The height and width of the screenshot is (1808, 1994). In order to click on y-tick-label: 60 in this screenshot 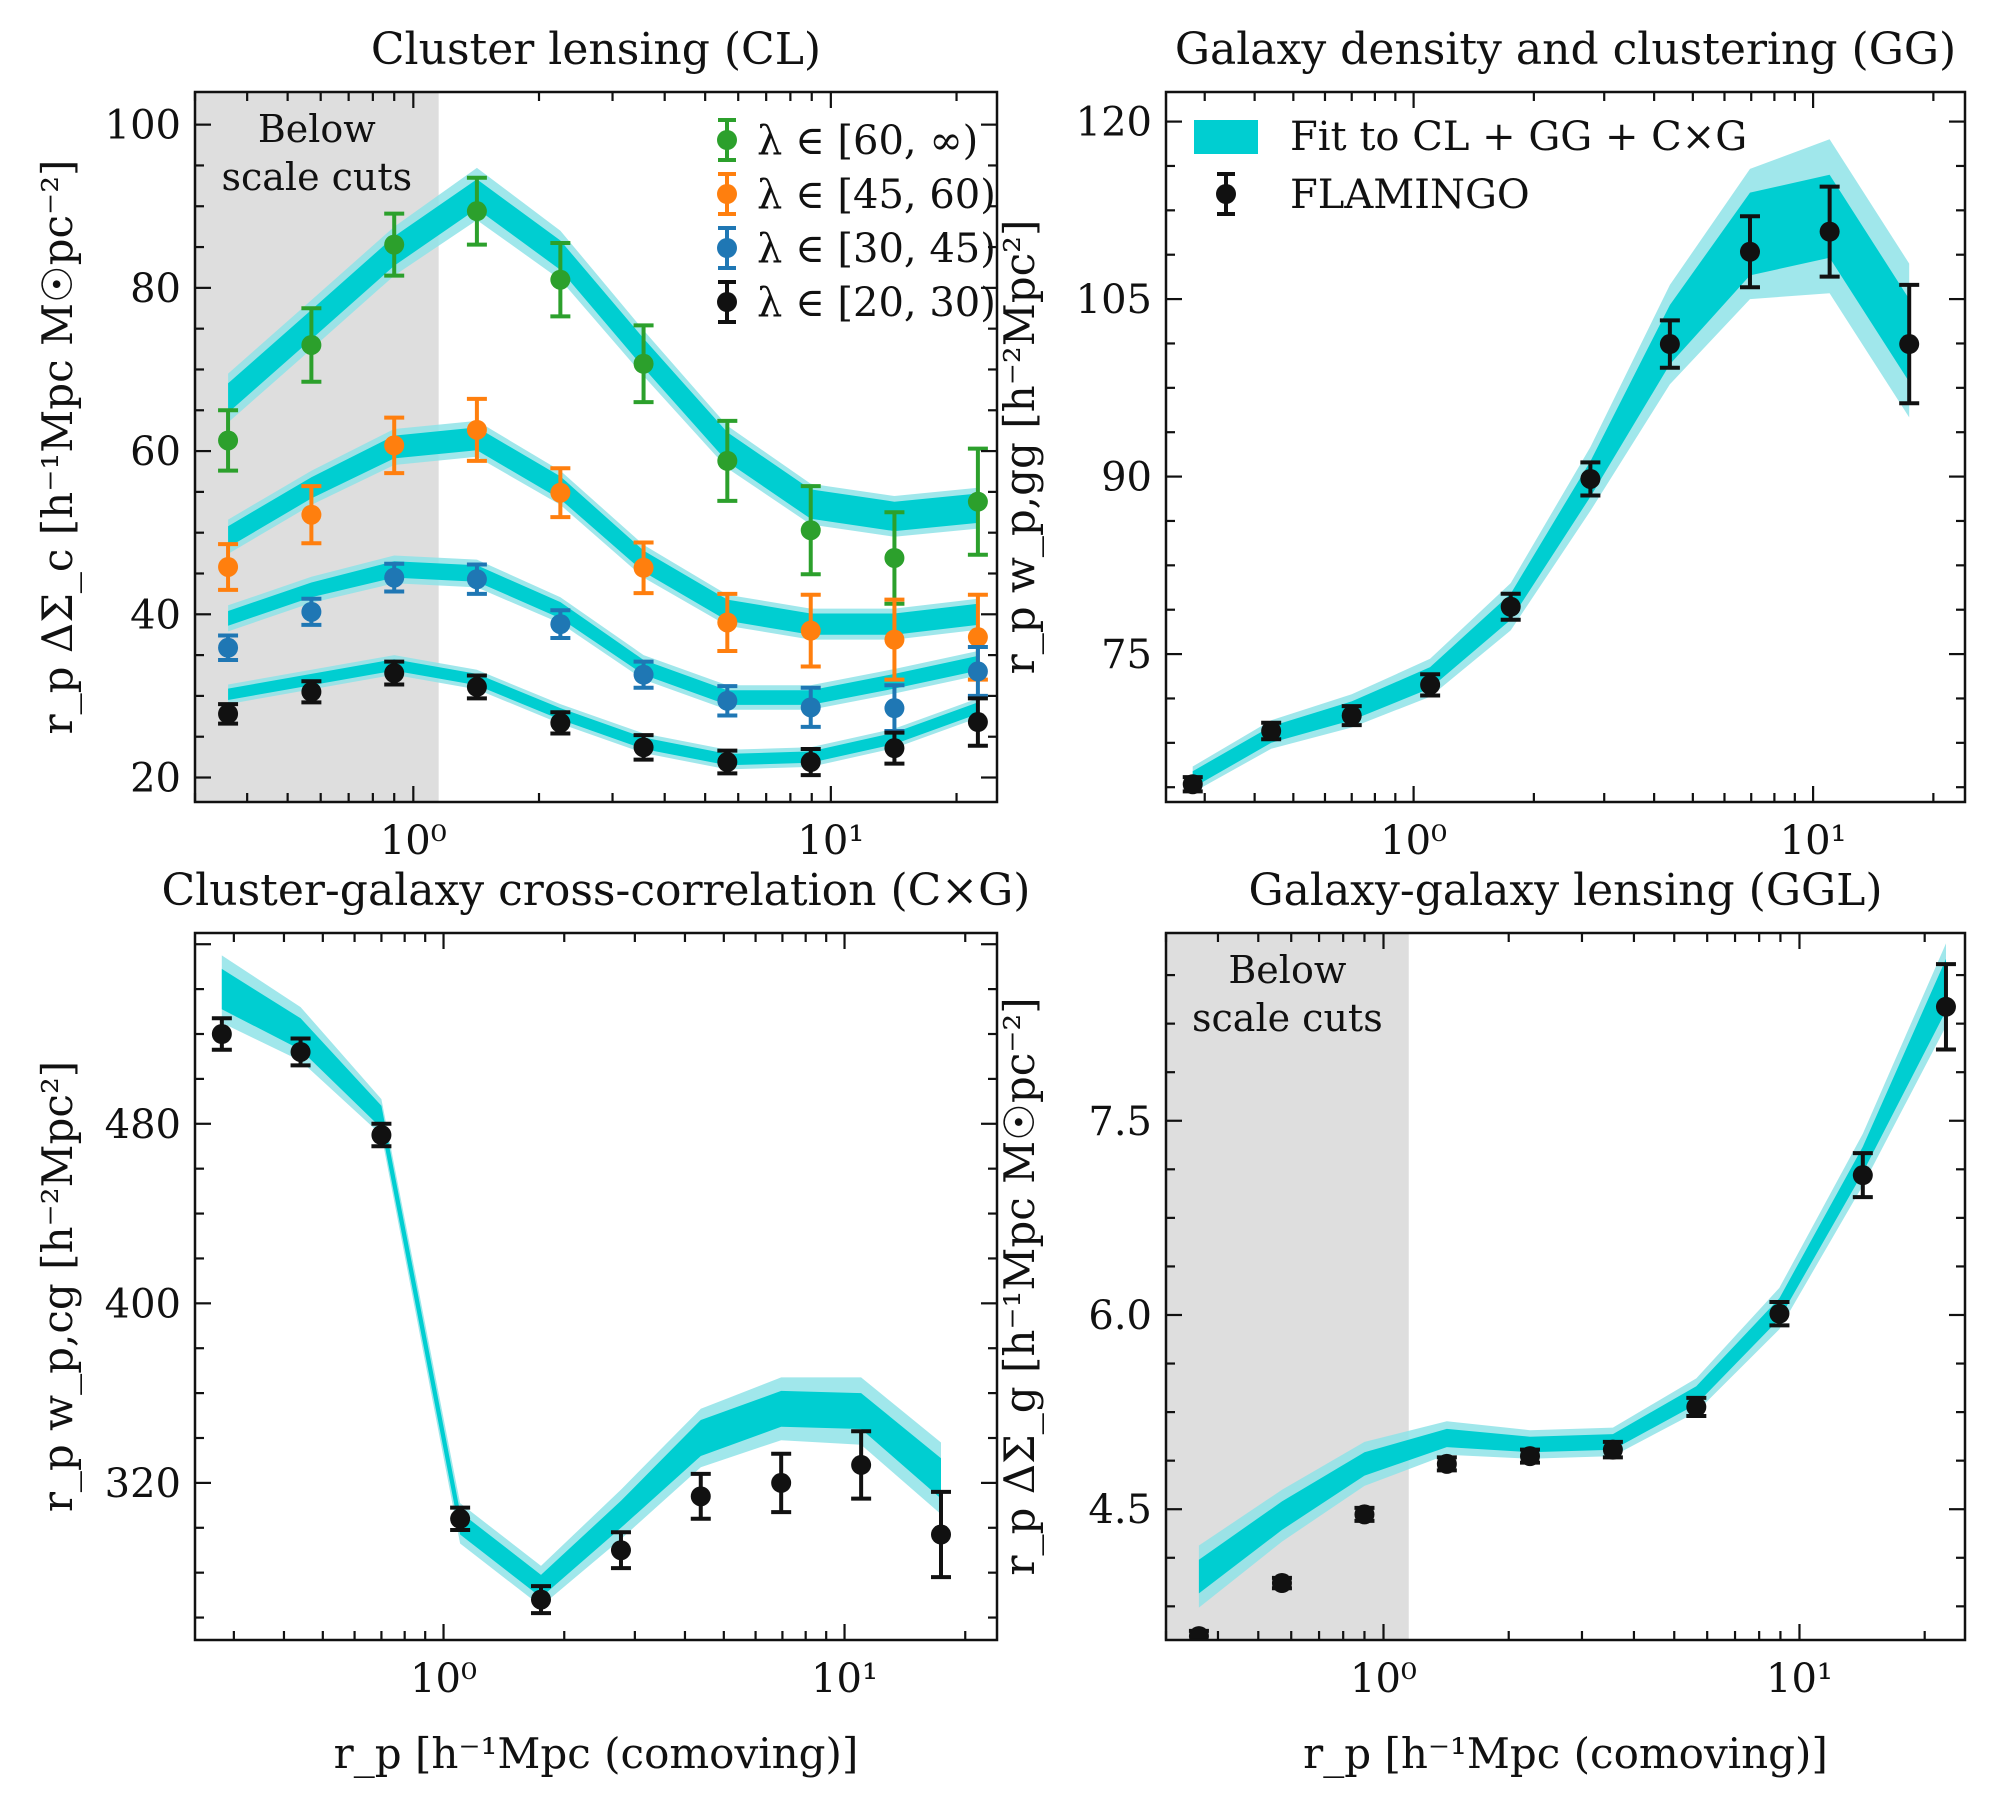, I will do `click(155, 452)`.